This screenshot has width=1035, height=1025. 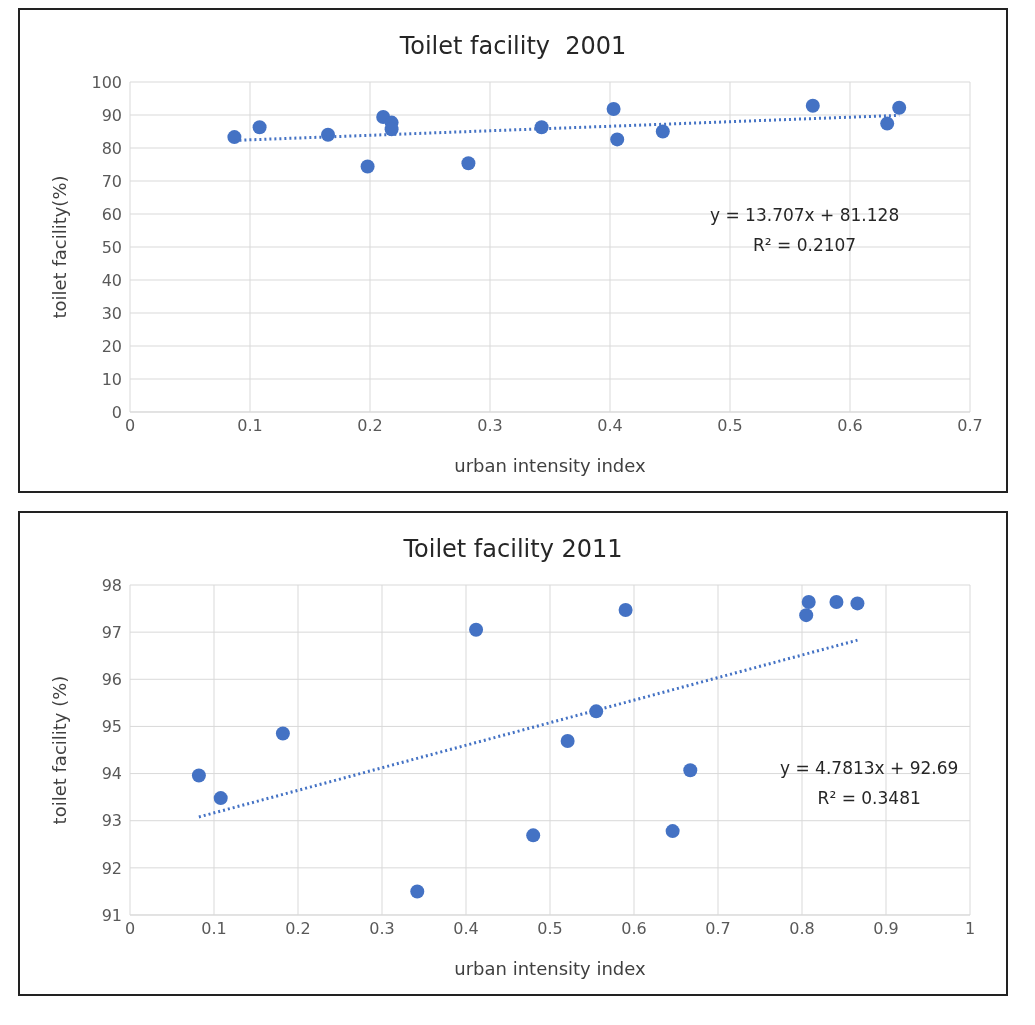 What do you see at coordinates (106, 82) in the screenshot?
I see `y-tick-label: 100` at bounding box center [106, 82].